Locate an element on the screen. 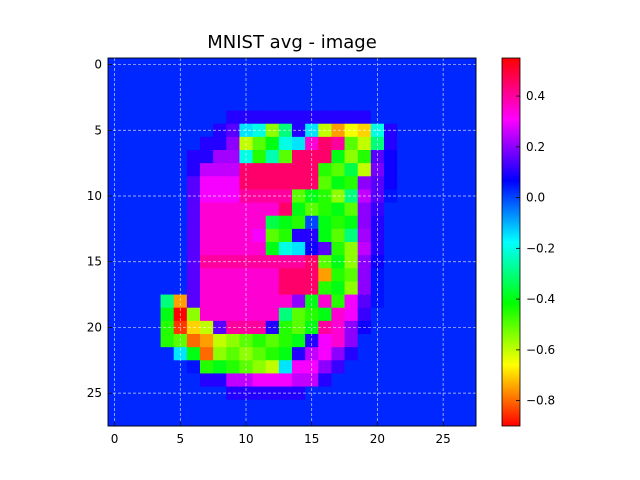  colorbar-tick-label: 0.0 is located at coordinates (535, 198).